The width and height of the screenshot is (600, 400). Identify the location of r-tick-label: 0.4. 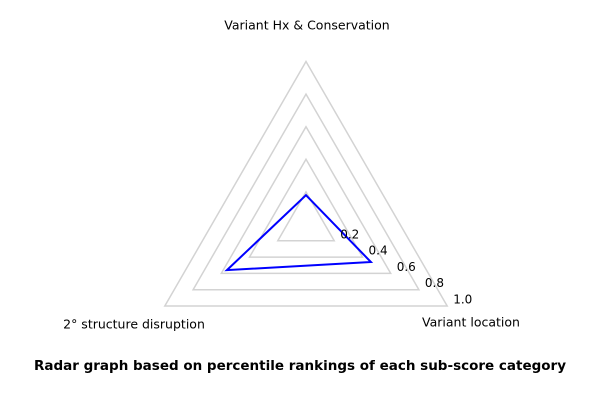
(378, 251).